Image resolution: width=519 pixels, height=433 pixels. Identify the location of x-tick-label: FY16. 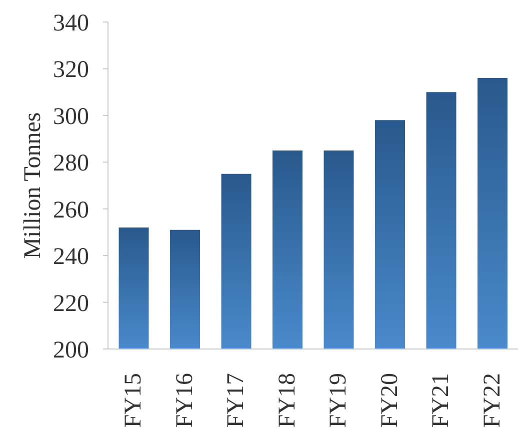
(185, 400).